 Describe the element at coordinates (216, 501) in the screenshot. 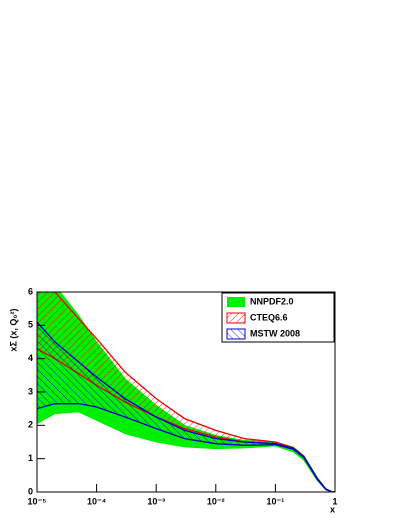

I see `x-tick-label: 10⁻²` at that location.